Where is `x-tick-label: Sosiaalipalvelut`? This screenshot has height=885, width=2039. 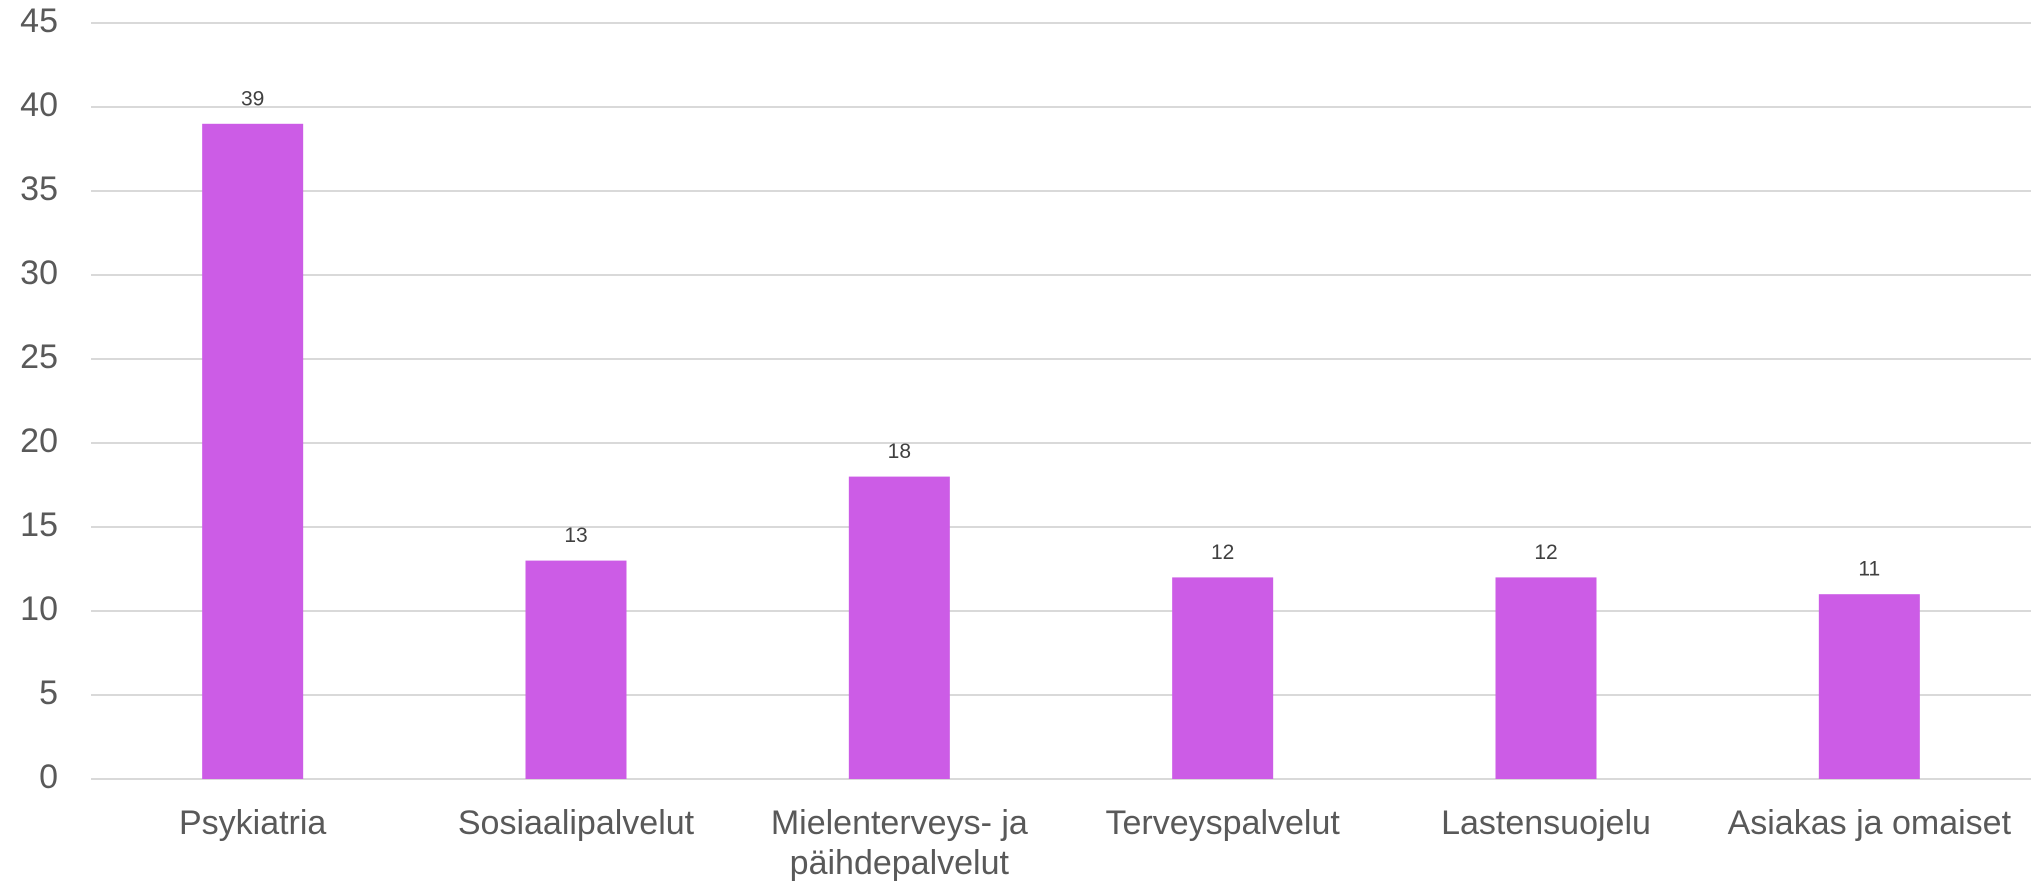 x-tick-label: Sosiaalipalvelut is located at coordinates (576, 823).